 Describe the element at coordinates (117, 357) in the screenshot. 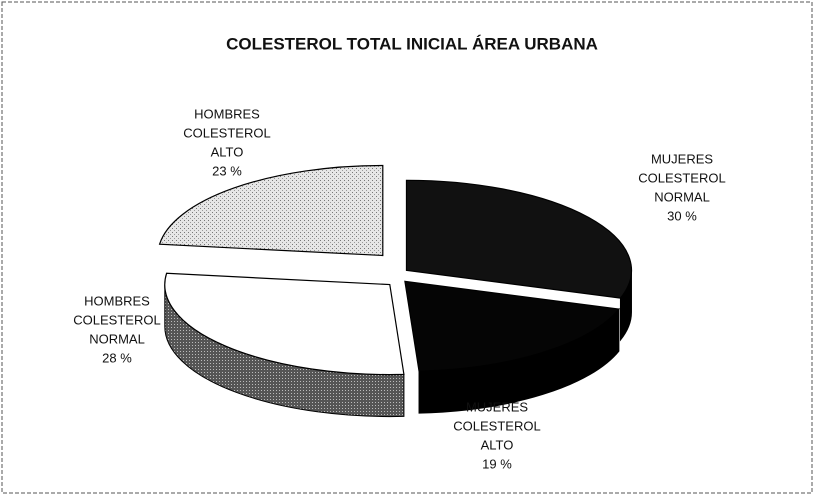

I see `value-label: 28 %` at that location.